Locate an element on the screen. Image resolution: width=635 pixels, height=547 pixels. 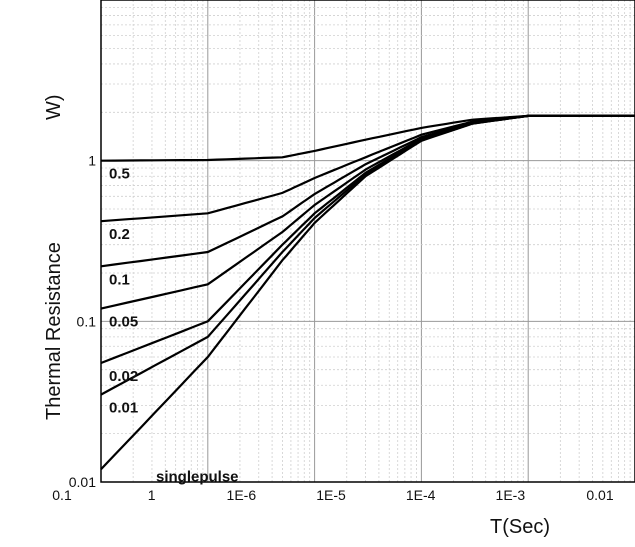
y-tick-label: 0.01 is located at coordinates (82, 482).